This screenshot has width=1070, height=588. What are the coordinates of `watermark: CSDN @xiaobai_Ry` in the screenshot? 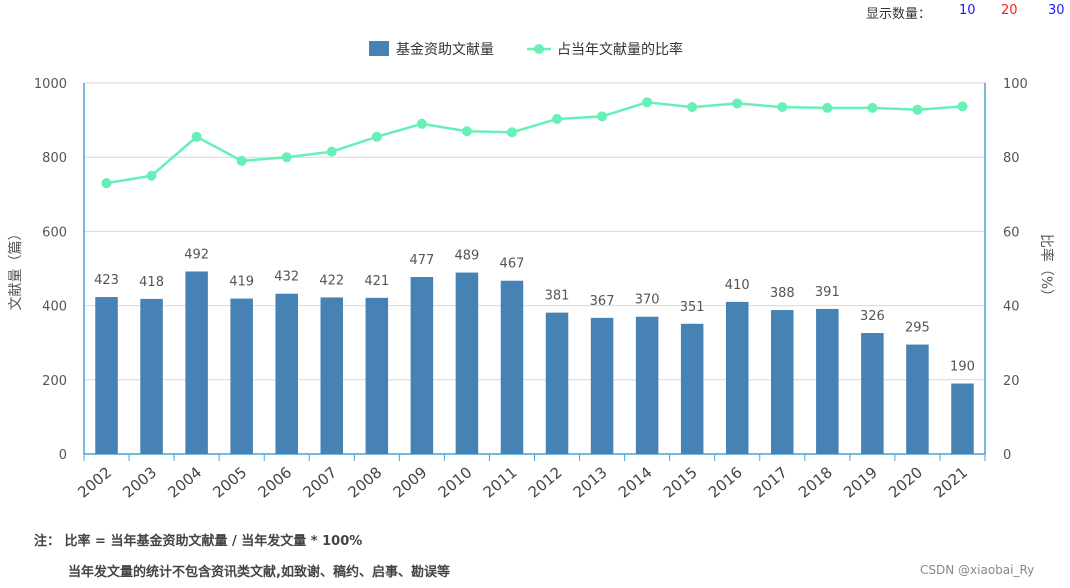 It's located at (977, 570).